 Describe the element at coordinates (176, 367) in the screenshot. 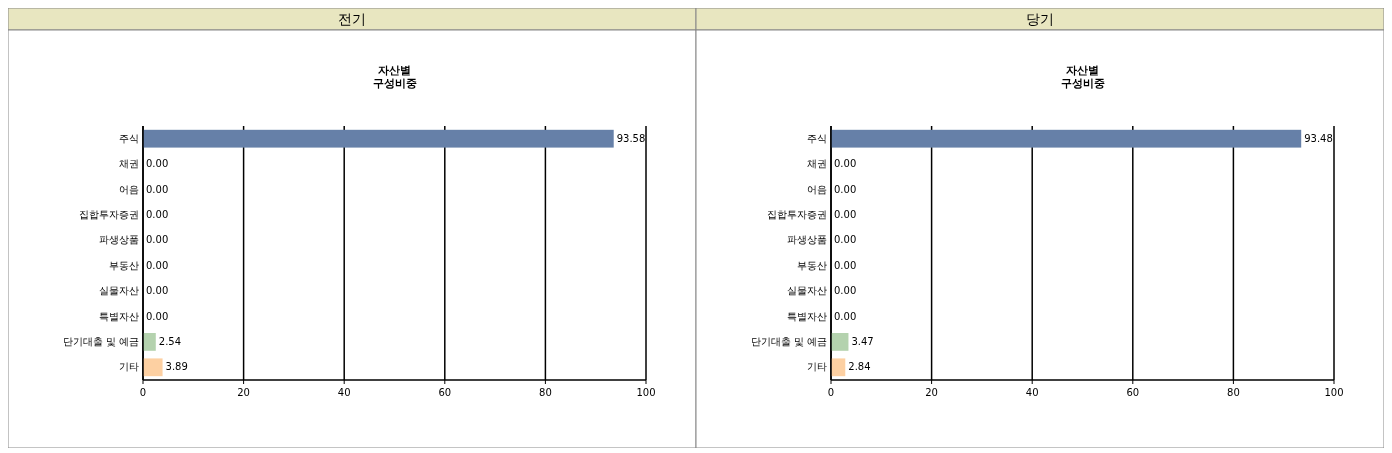

I see `data-label: 3.89` at that location.